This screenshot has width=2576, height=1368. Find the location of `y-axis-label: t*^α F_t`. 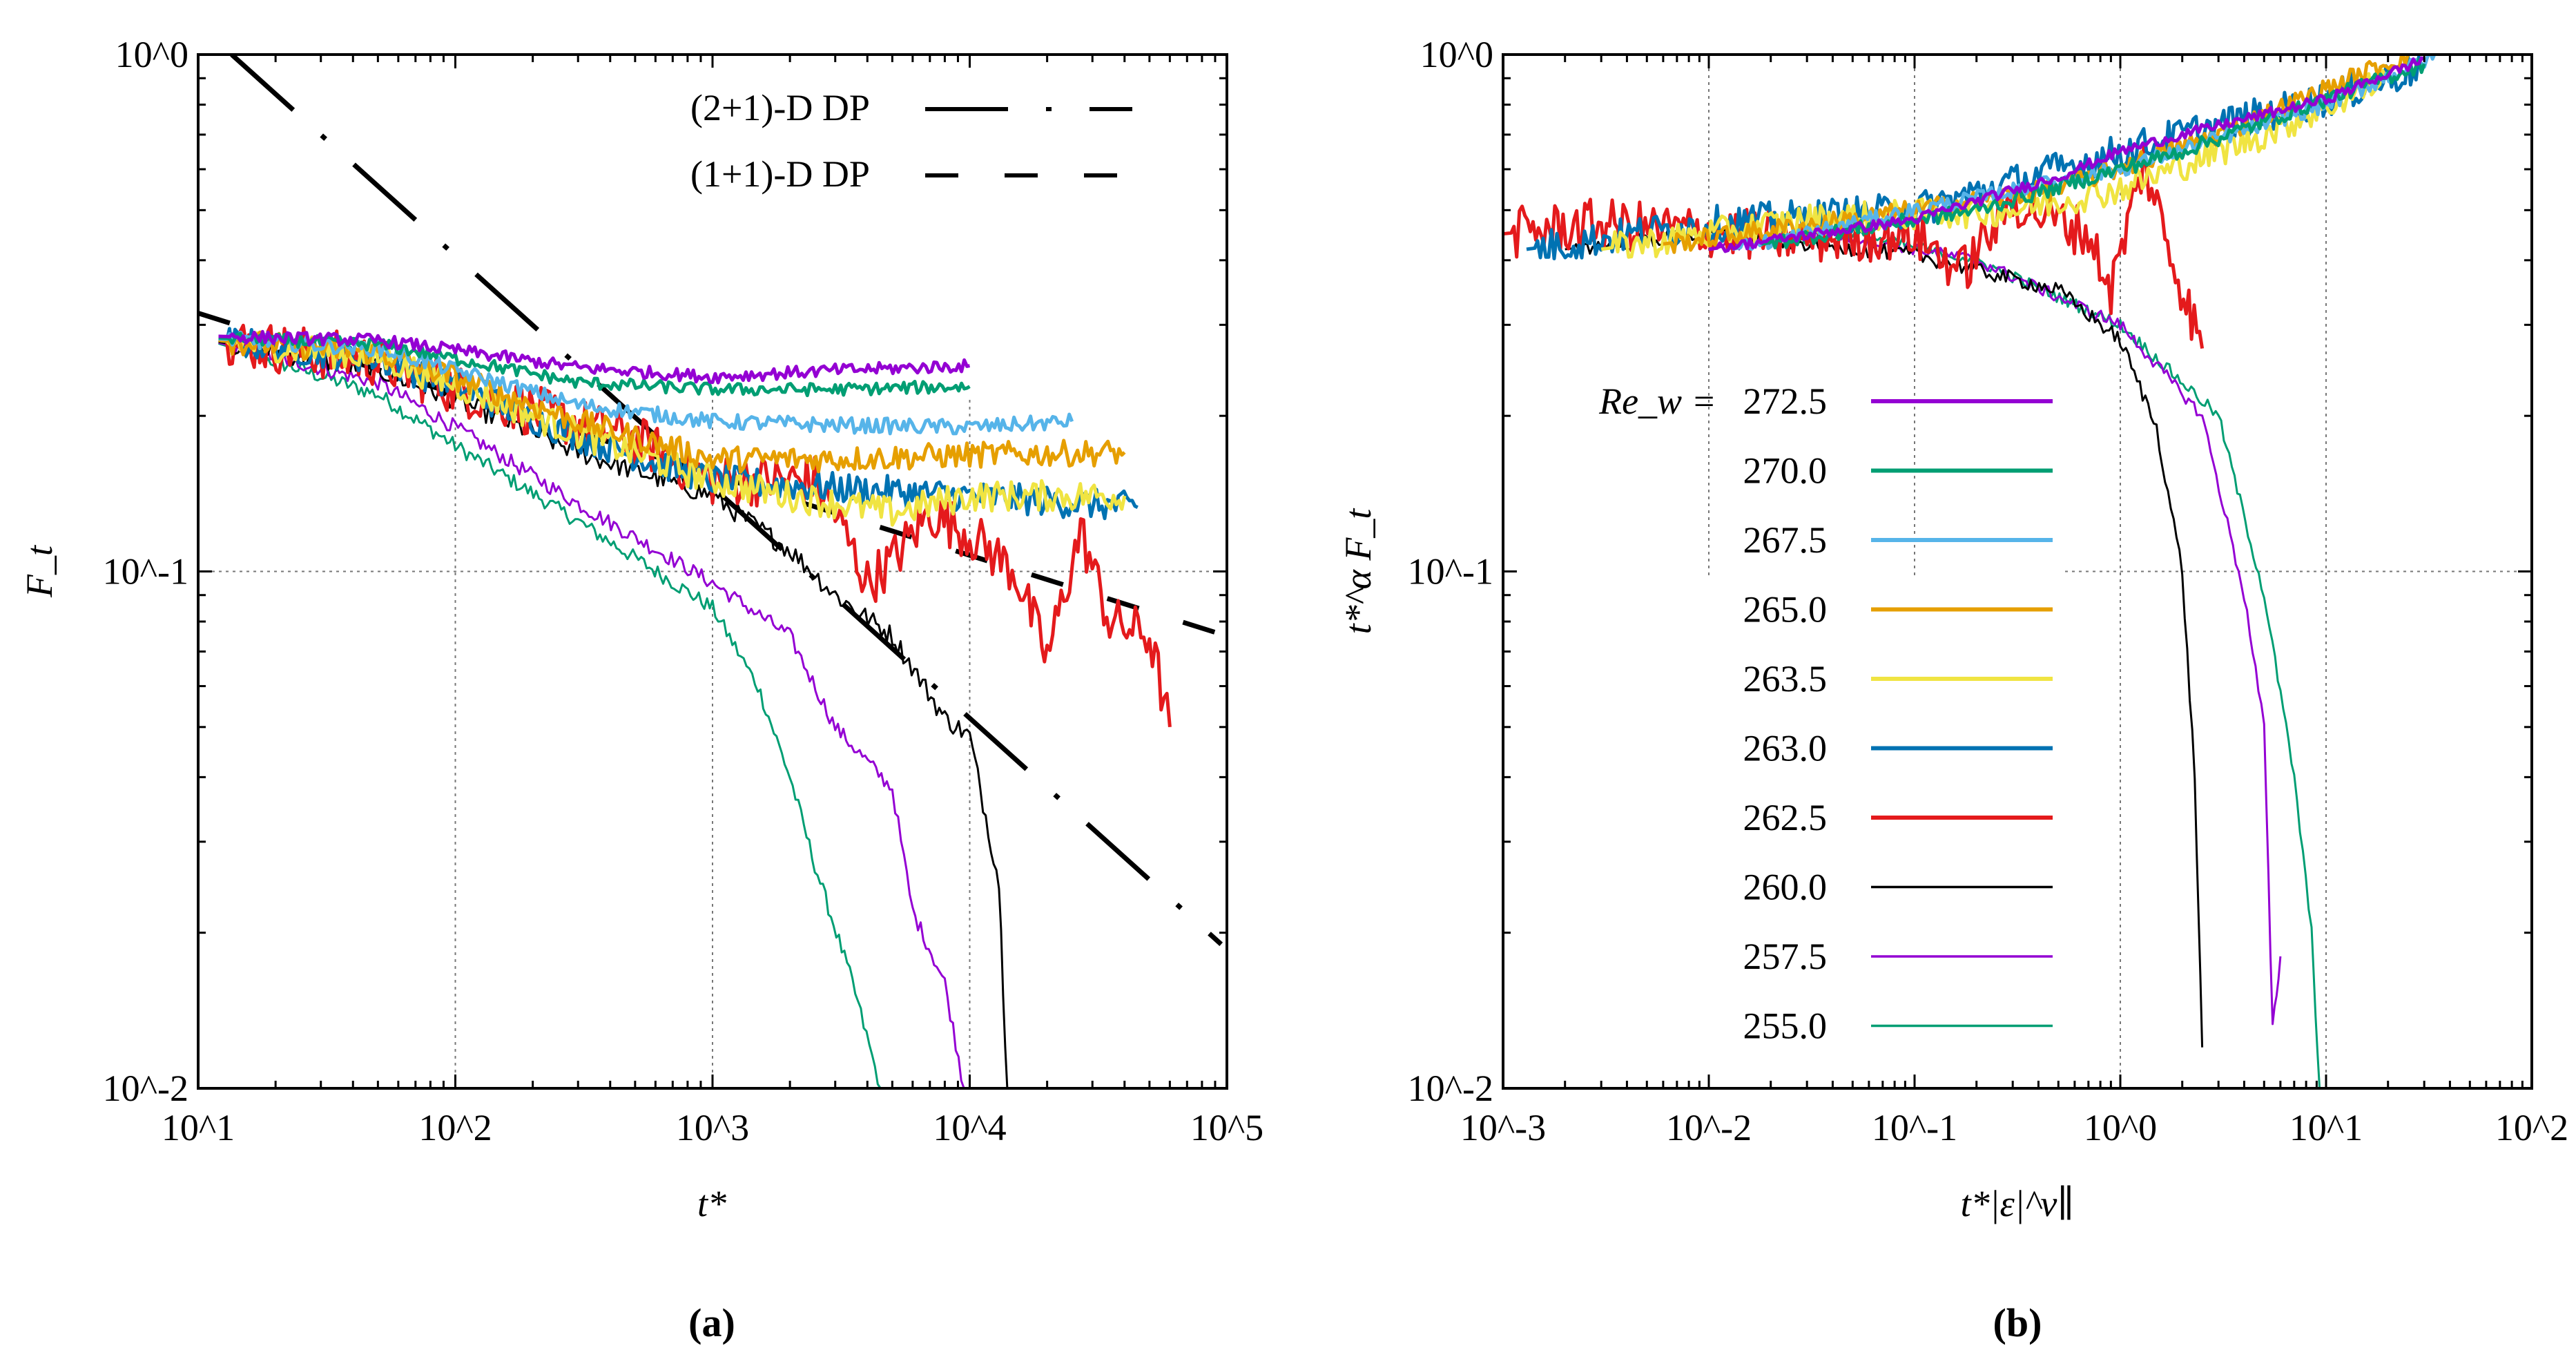

y-axis-label: t*^α F_t is located at coordinates (1358, 572).